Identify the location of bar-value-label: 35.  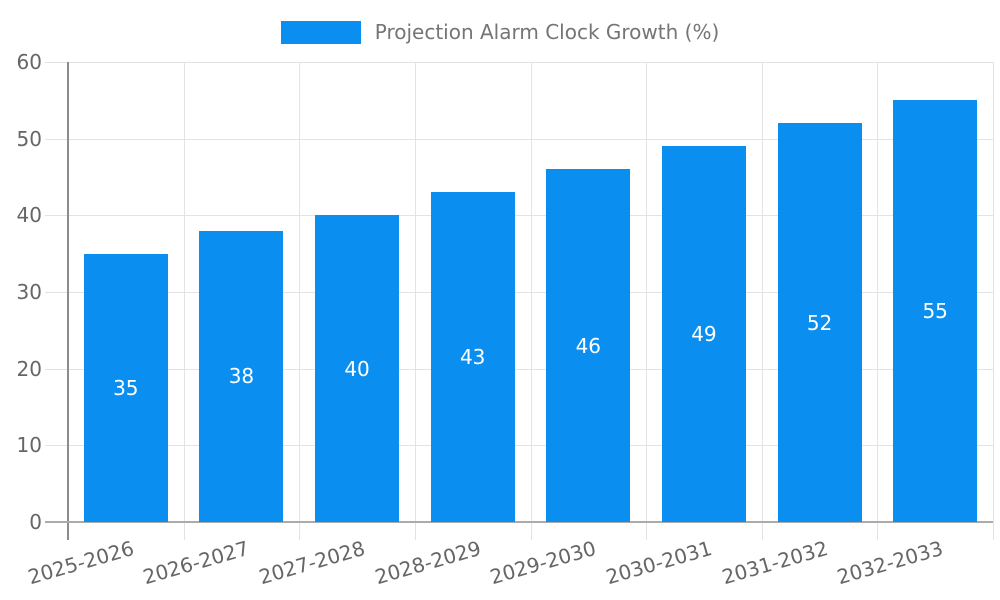
(126, 387).